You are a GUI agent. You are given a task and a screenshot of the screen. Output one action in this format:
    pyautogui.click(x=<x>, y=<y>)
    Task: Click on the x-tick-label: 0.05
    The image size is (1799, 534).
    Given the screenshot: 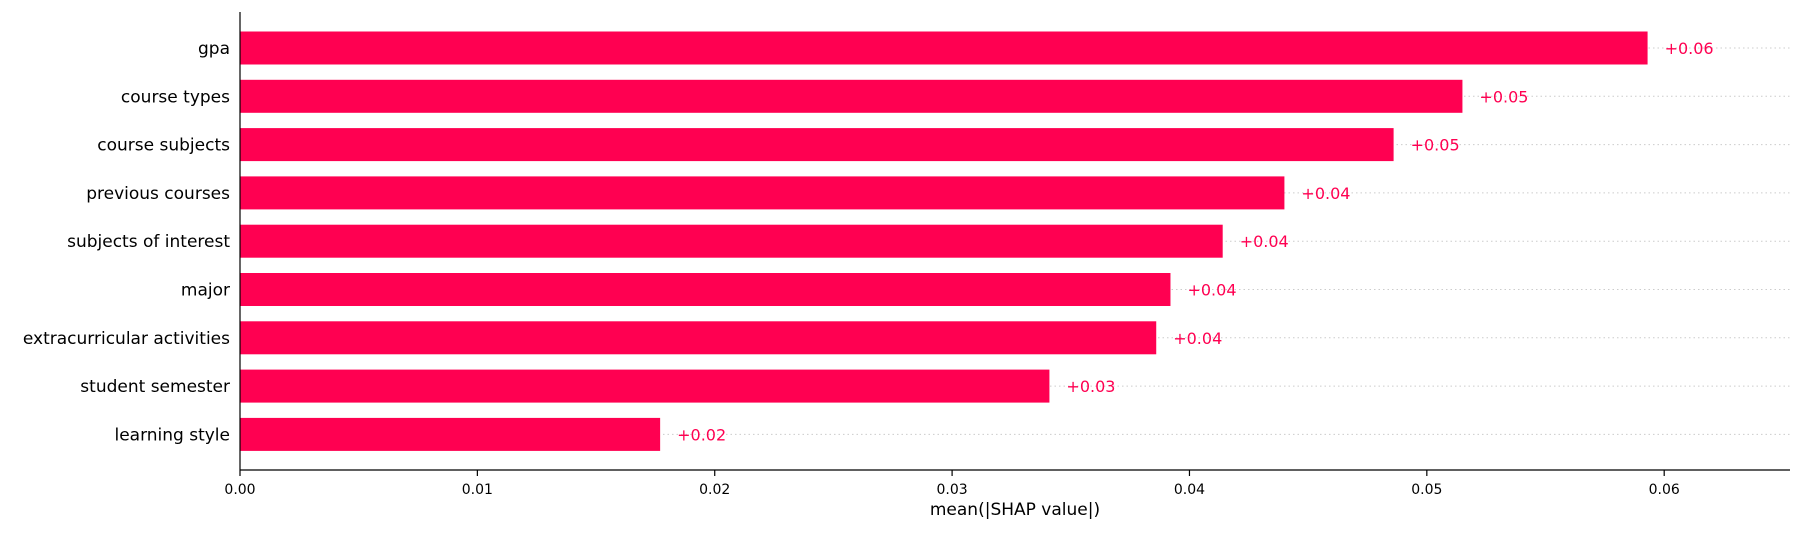 What is the action you would take?
    pyautogui.click(x=1426, y=490)
    